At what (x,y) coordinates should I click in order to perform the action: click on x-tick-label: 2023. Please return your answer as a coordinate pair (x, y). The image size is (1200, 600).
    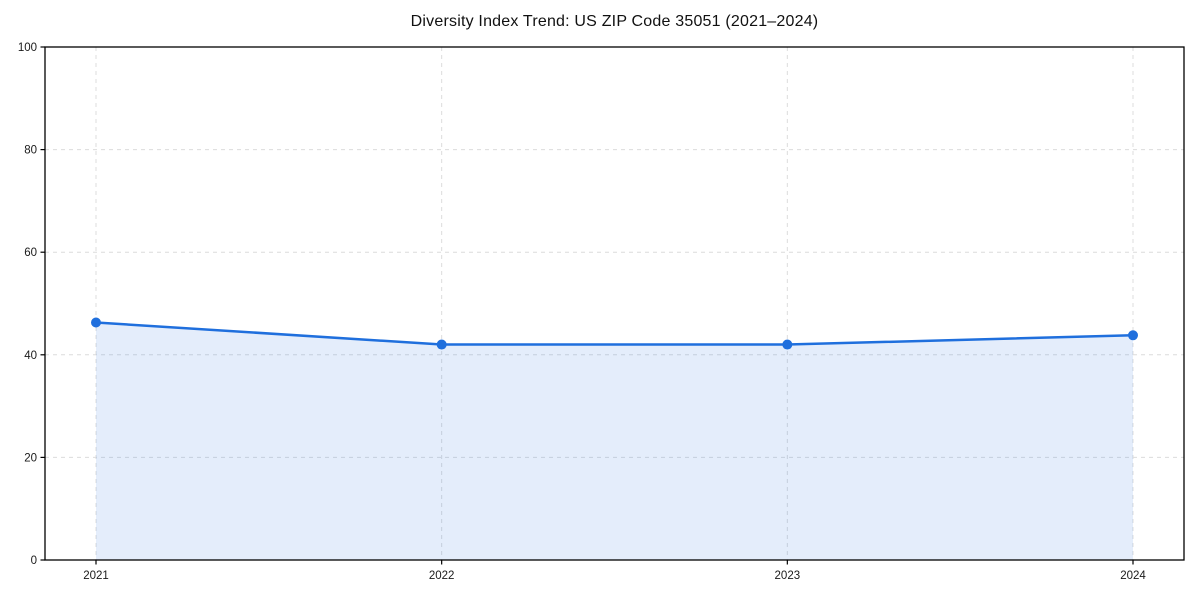
    Looking at the image, I should click on (788, 576).